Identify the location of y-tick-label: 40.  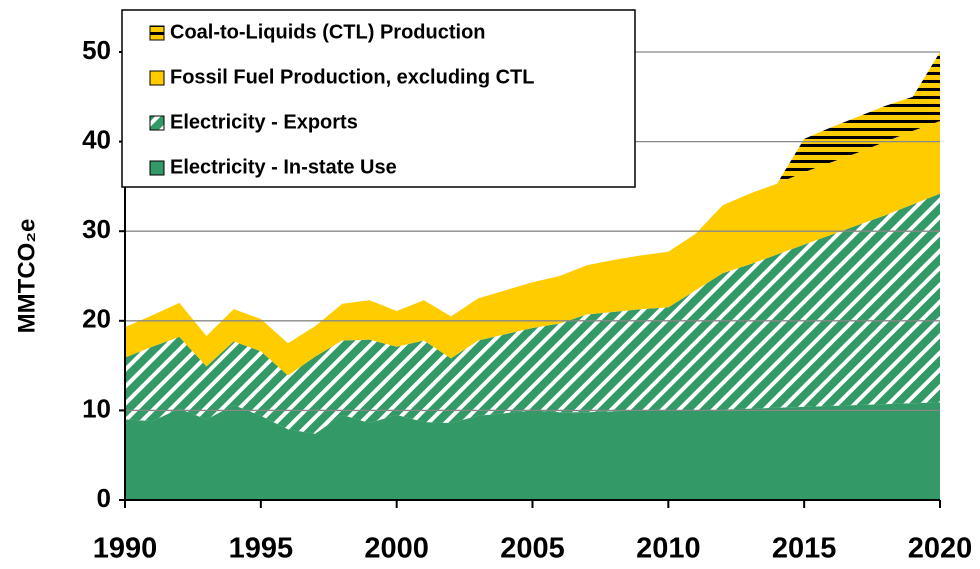
(96, 139).